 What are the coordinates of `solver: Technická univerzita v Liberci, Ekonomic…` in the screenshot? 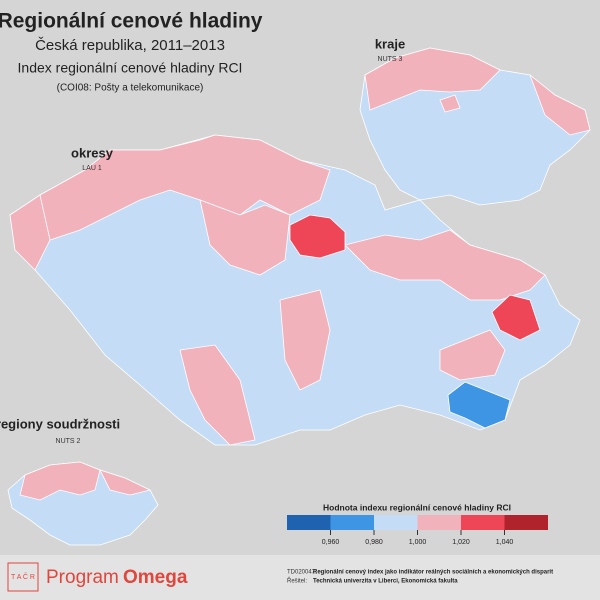 It's located at (385, 582).